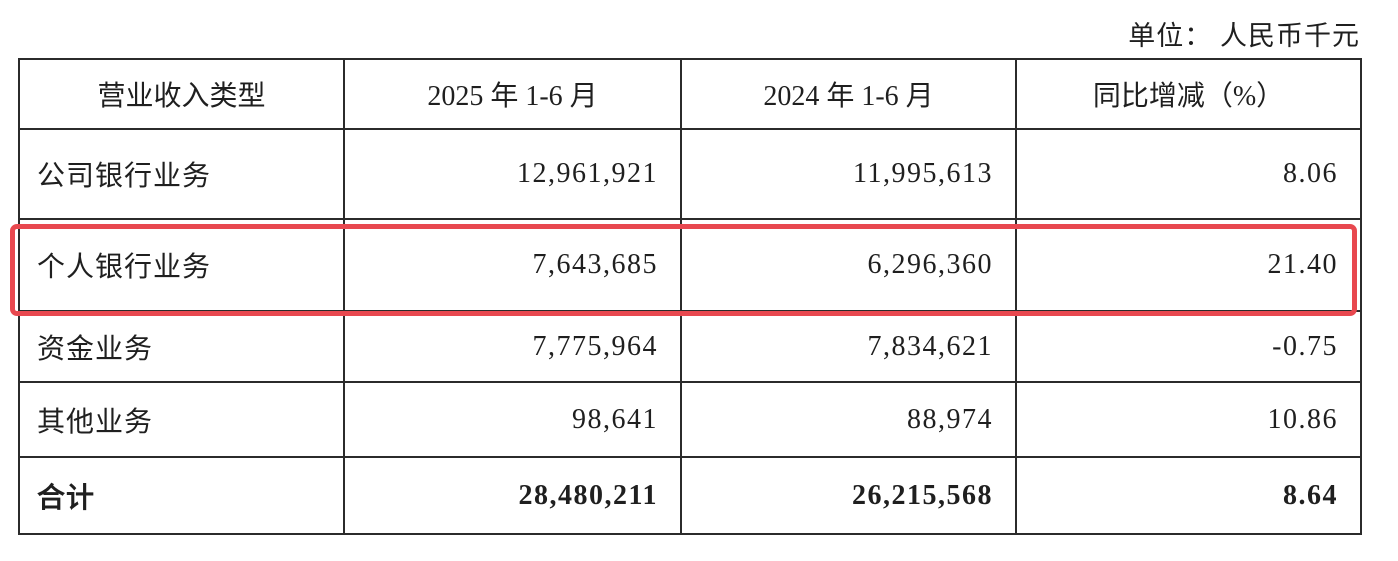  Describe the element at coordinates (1188, 265) in the screenshot. I see `cell-yoy-value: 21.40` at that location.